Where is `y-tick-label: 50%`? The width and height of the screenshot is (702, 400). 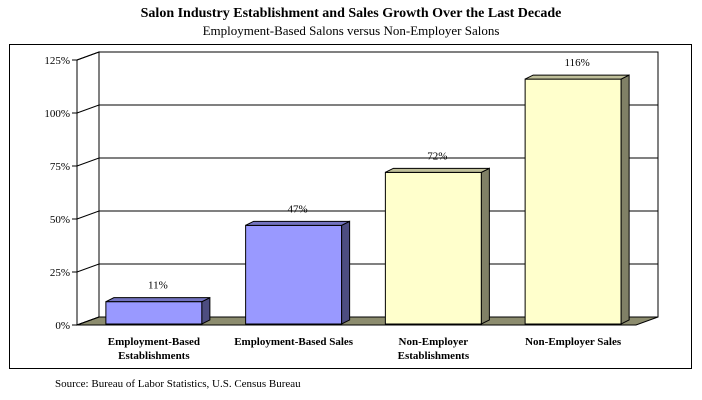
y-tick-label: 50% is located at coordinates (60, 220).